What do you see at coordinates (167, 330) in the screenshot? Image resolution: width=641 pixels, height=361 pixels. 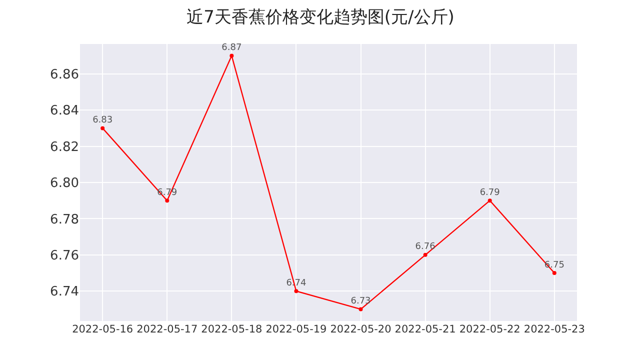 I see `x-tick-label: 2022-05-17` at bounding box center [167, 330].